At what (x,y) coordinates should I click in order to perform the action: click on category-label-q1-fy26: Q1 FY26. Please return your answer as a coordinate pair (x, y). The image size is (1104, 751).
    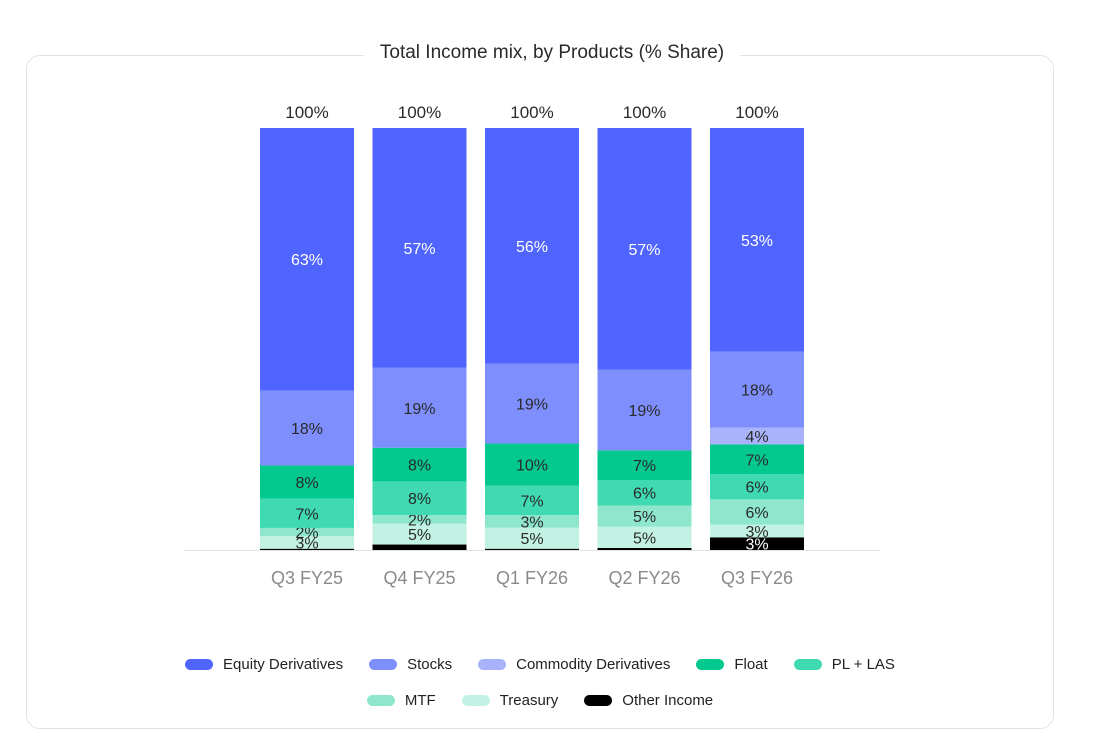
    Looking at the image, I should click on (532, 578).